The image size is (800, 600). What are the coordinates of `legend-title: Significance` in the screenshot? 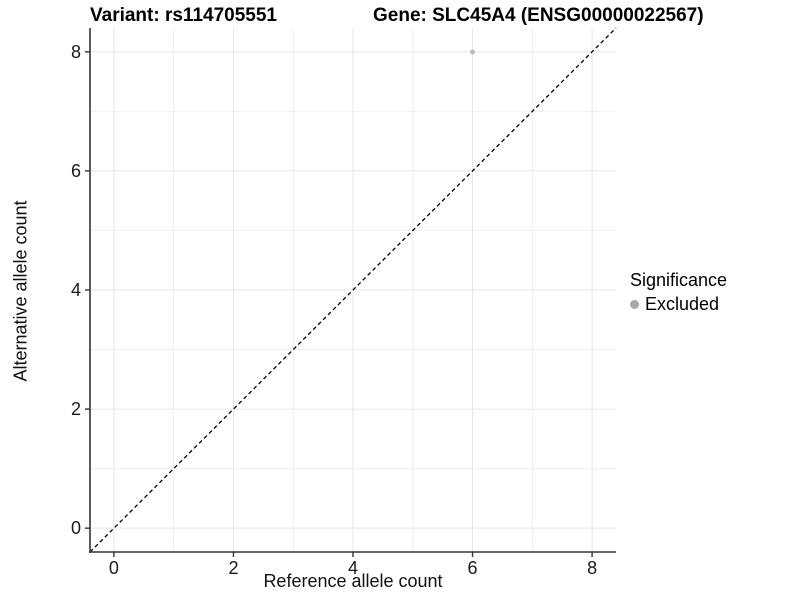 It's located at (679, 280).